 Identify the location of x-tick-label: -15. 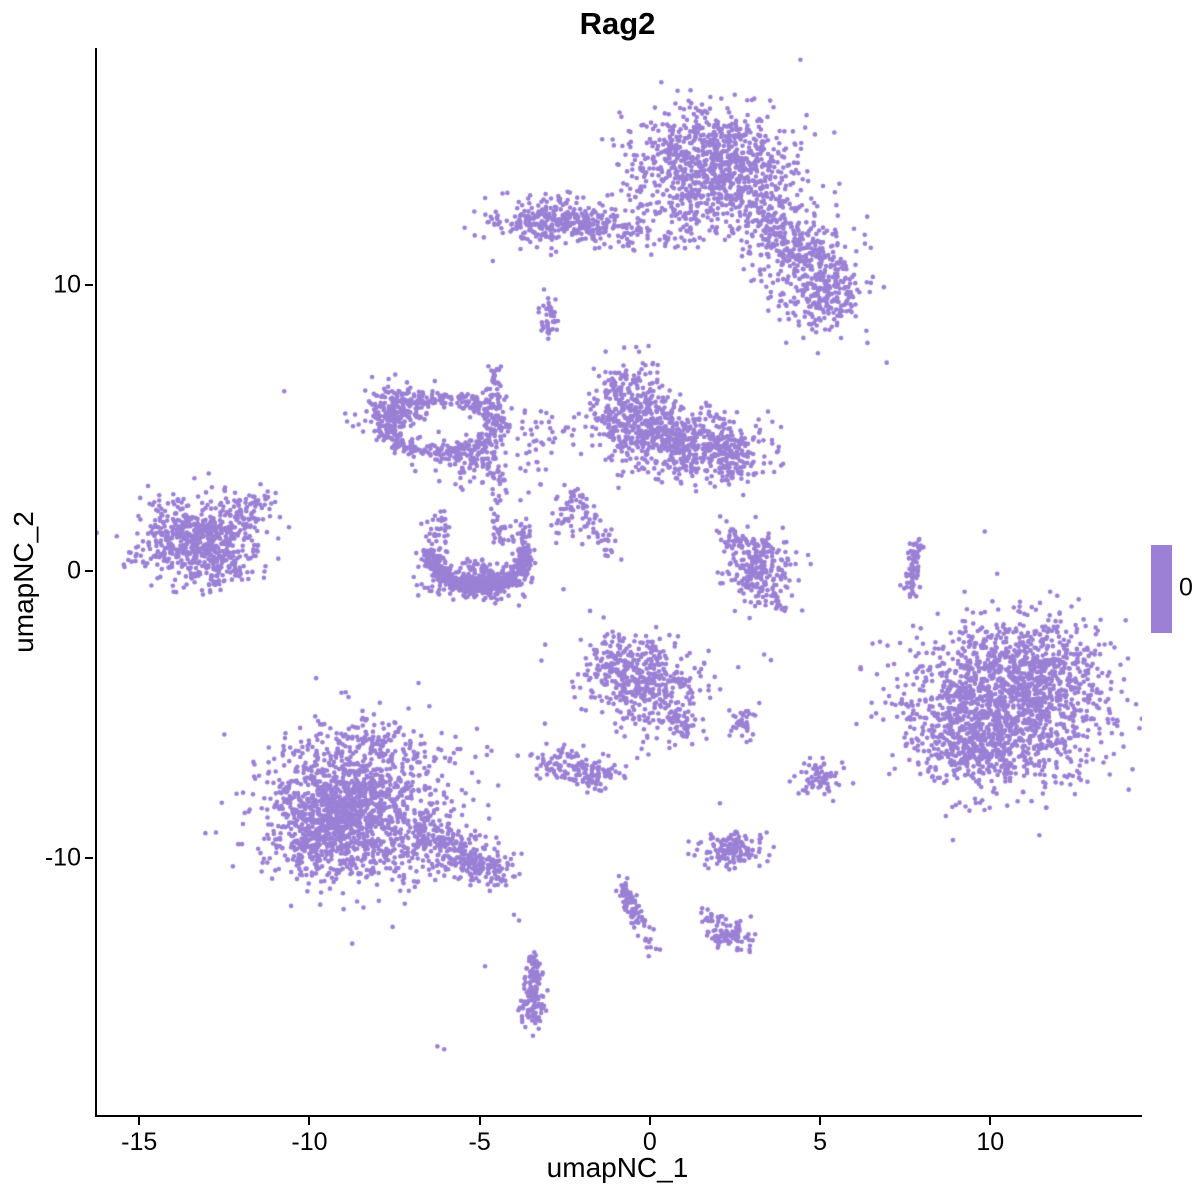
(139, 1142).